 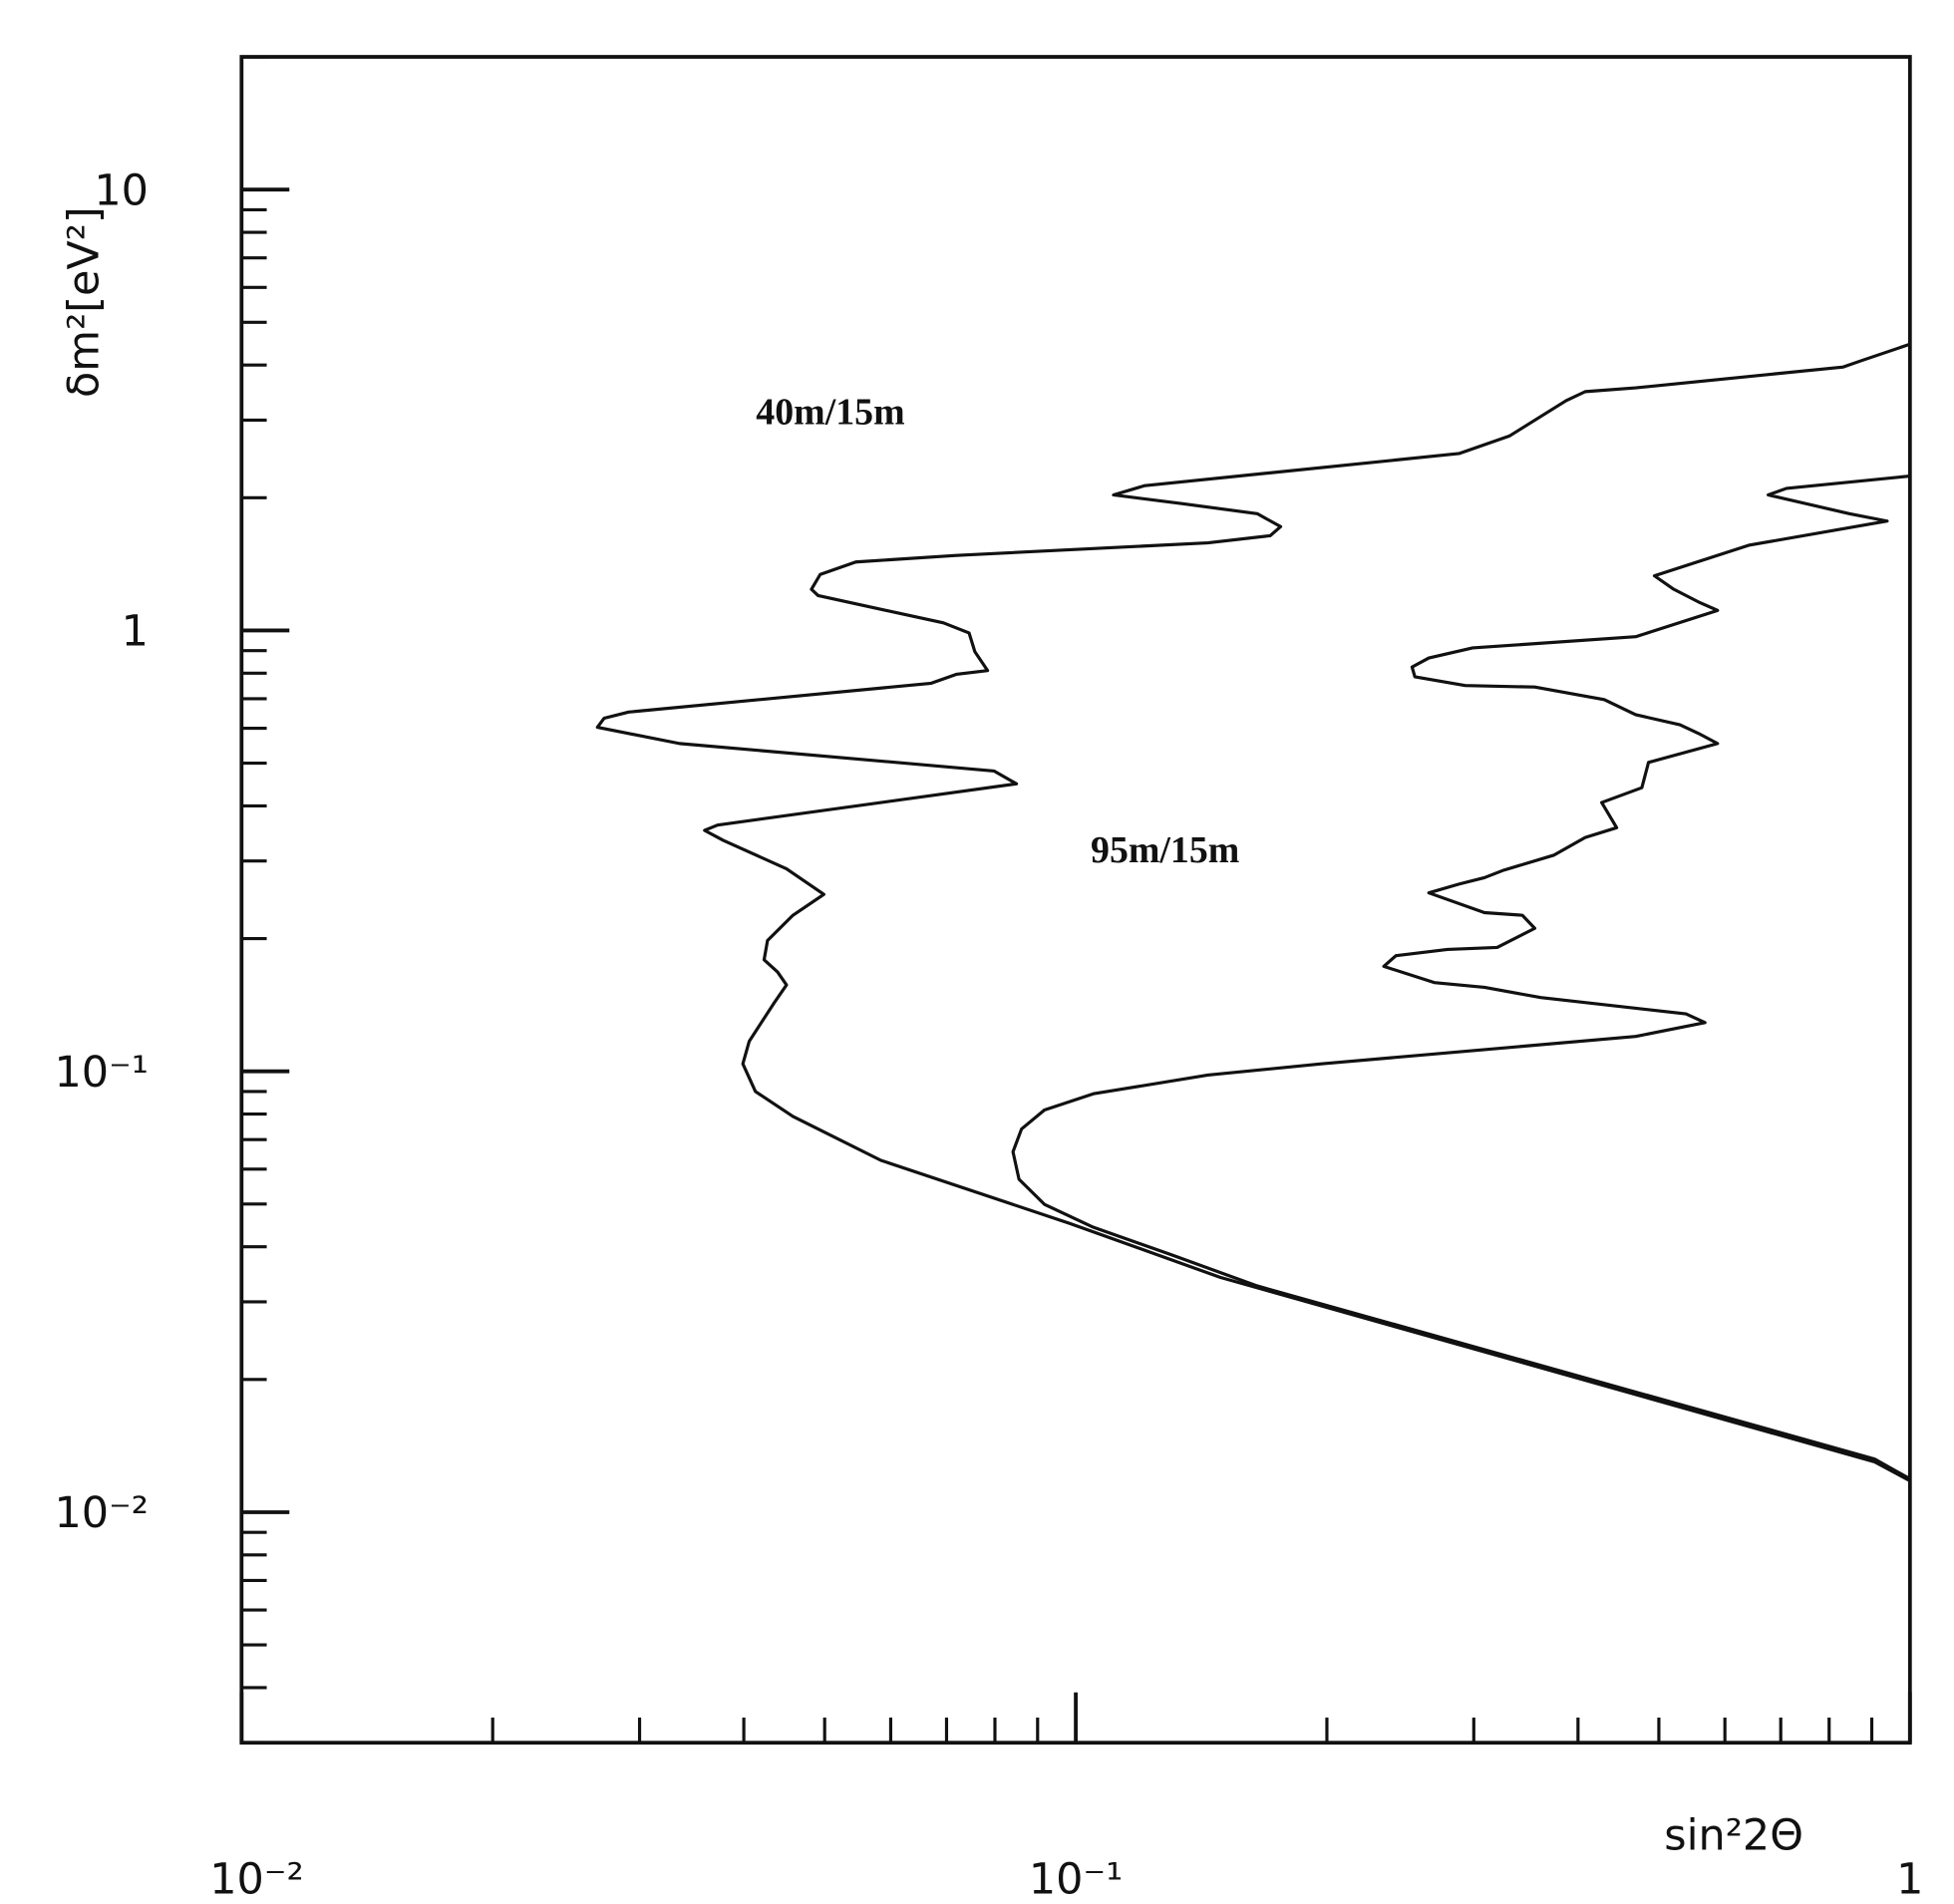 I want to click on x-axis-title: sin²2Θ, so click(x=1733, y=1835).